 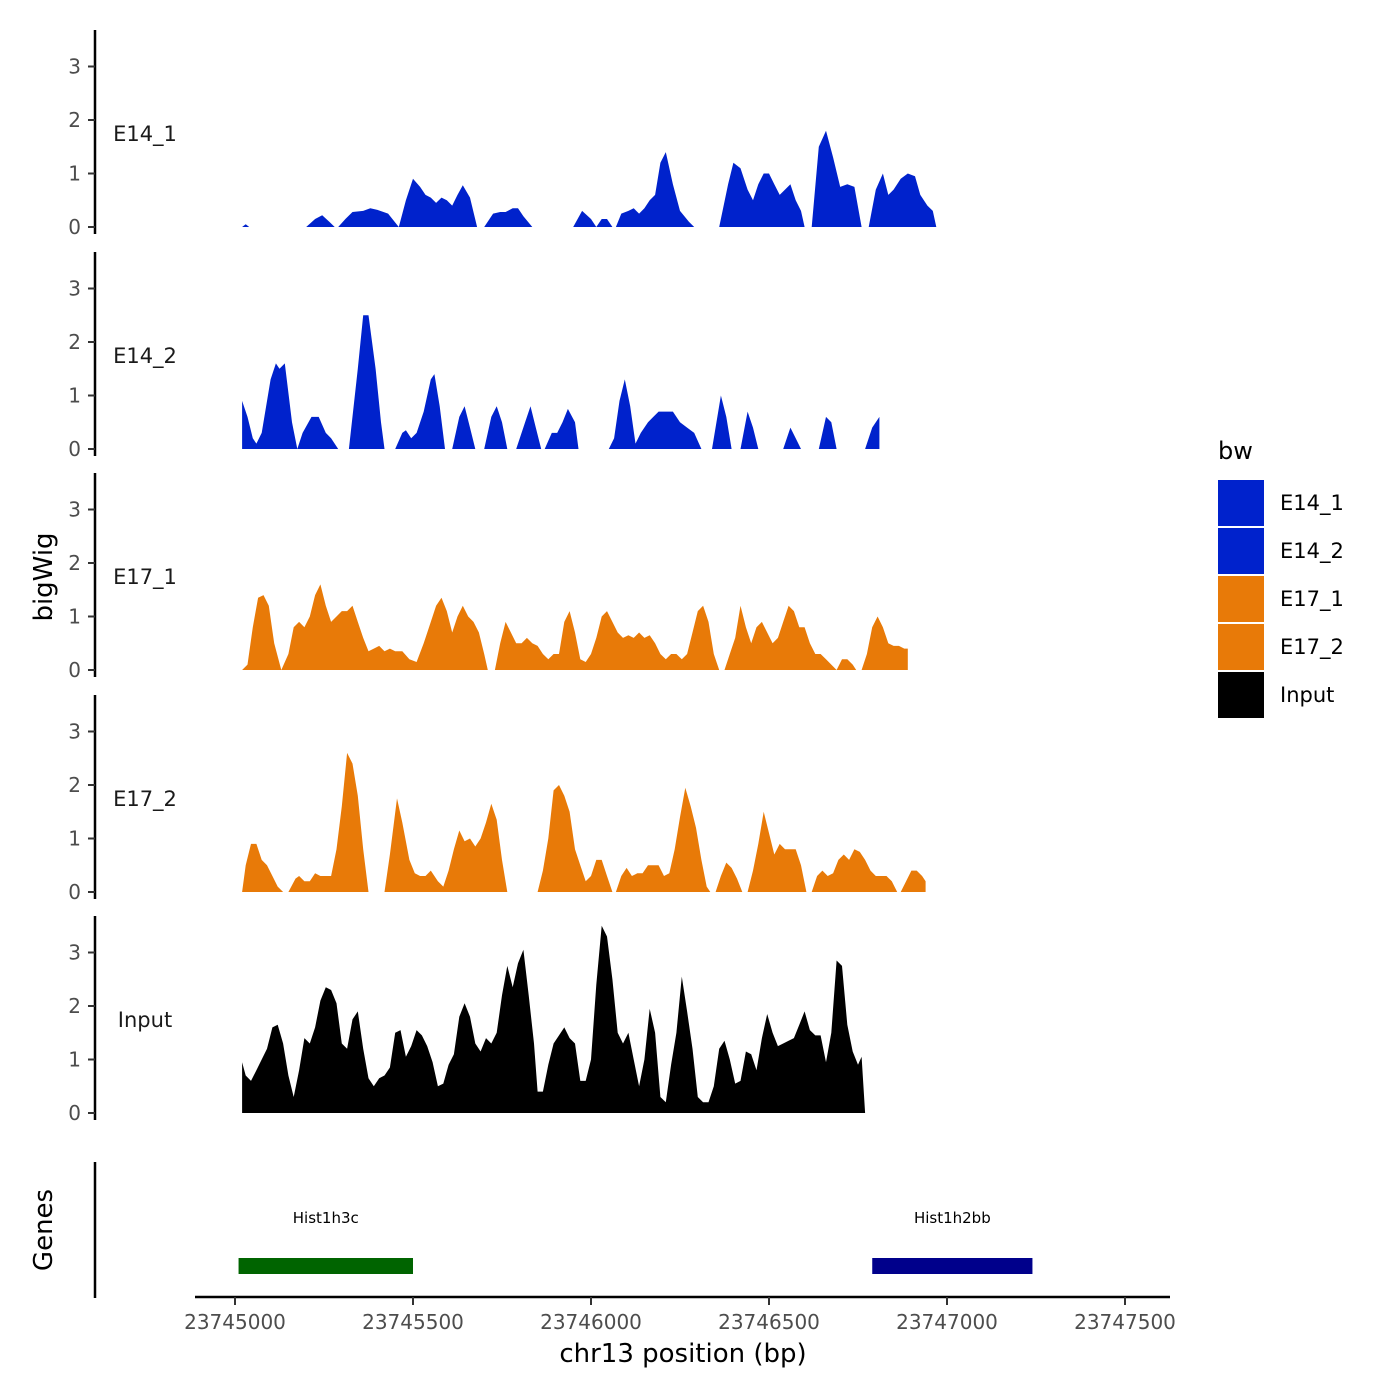 I want to click on legend-label-E14_2: E14_2, so click(x=1312, y=551).